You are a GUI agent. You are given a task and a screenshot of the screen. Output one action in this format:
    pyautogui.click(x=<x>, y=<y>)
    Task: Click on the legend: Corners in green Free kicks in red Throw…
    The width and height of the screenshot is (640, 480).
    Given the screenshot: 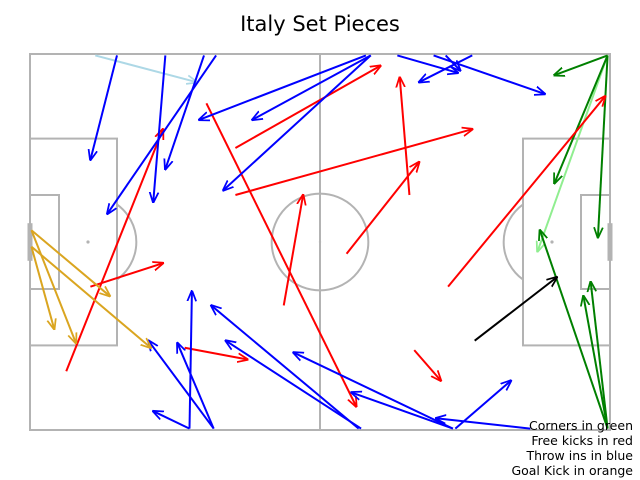 What is the action you would take?
    pyautogui.click(x=572, y=448)
    